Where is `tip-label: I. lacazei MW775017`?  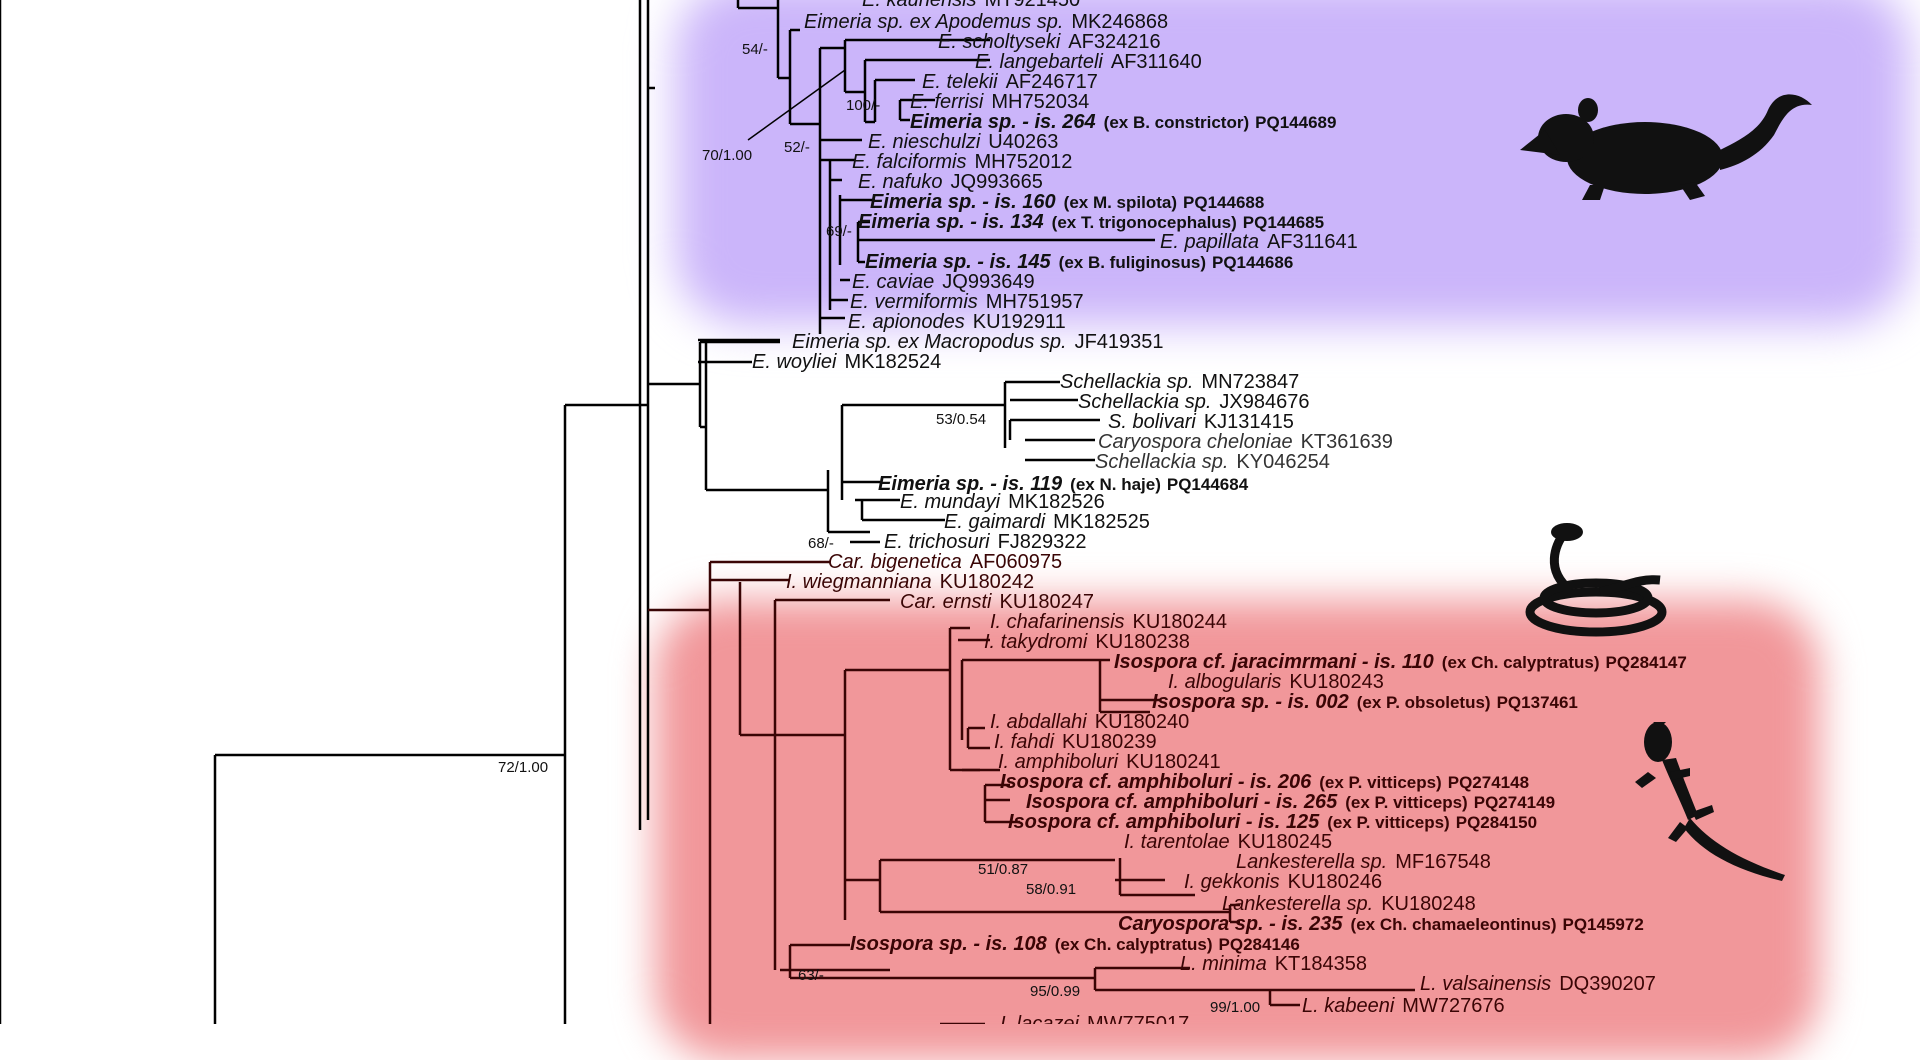
tip-label: I. lacazei MW775017 is located at coordinates (1094, 1018).